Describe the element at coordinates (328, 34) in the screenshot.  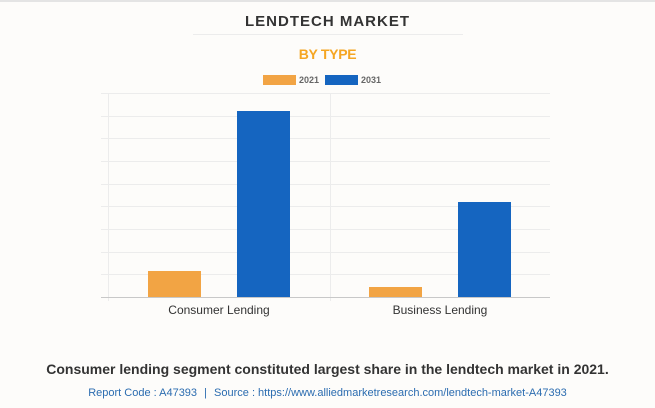
I see `title-divider` at that location.